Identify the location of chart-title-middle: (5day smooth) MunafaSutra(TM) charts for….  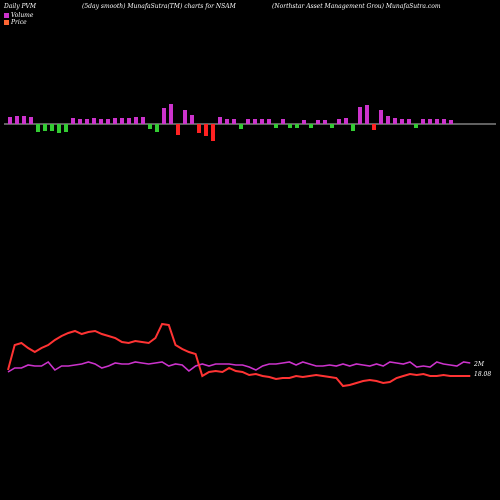
(159, 6).